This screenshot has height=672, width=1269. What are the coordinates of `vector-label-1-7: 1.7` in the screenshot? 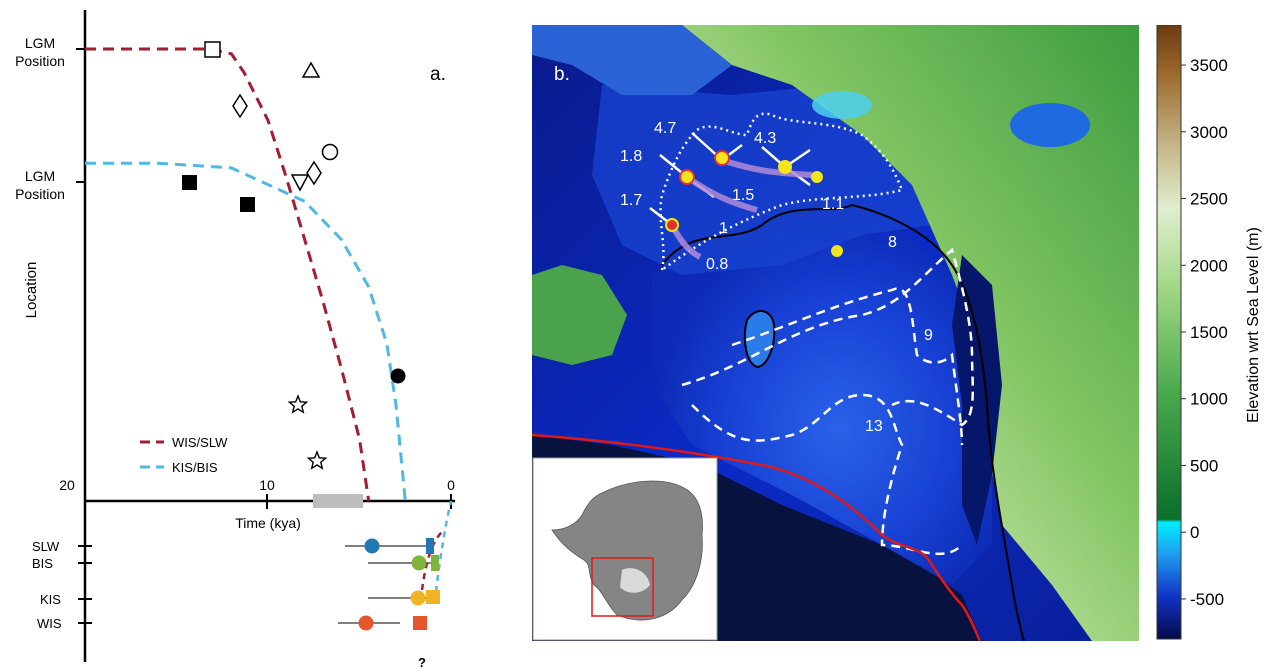 It's located at (631, 200).